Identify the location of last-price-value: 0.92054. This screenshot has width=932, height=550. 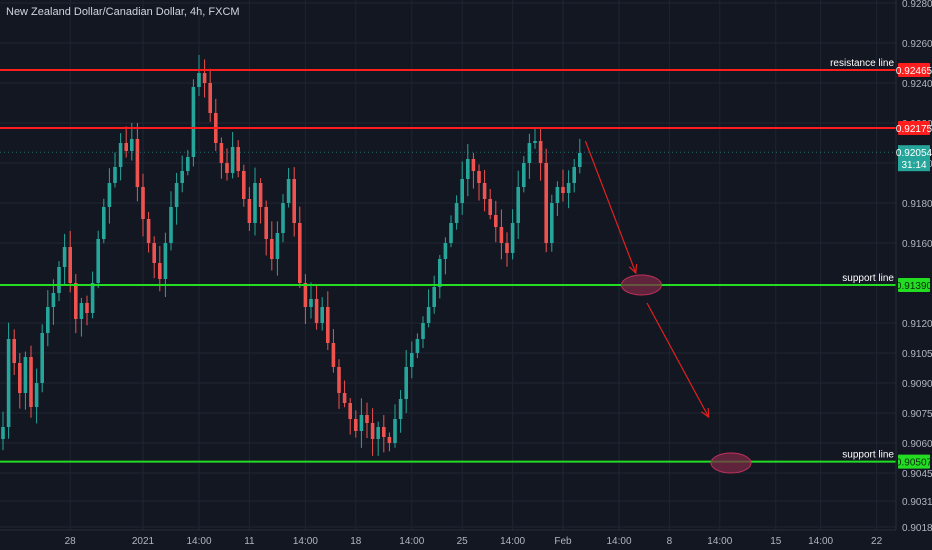
(914, 153).